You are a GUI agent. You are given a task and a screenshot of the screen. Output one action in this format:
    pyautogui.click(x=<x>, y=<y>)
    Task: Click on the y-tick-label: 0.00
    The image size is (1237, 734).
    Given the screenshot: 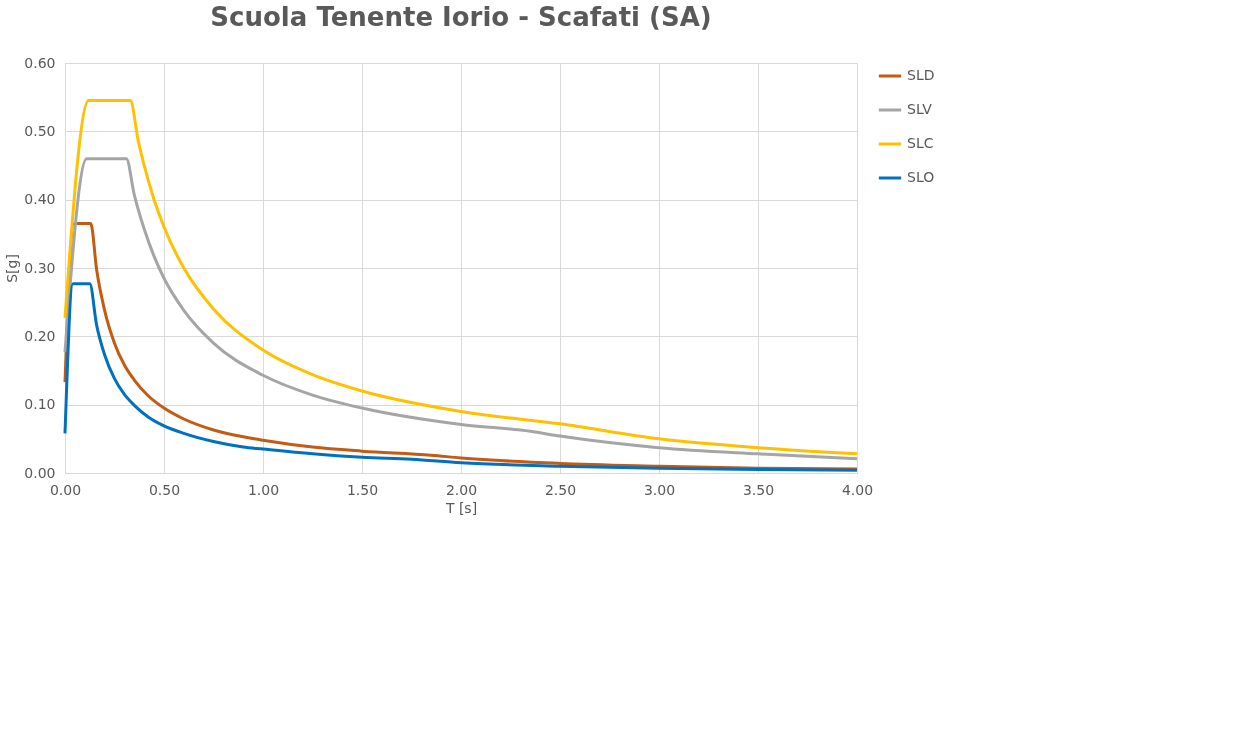 What is the action you would take?
    pyautogui.click(x=40, y=472)
    